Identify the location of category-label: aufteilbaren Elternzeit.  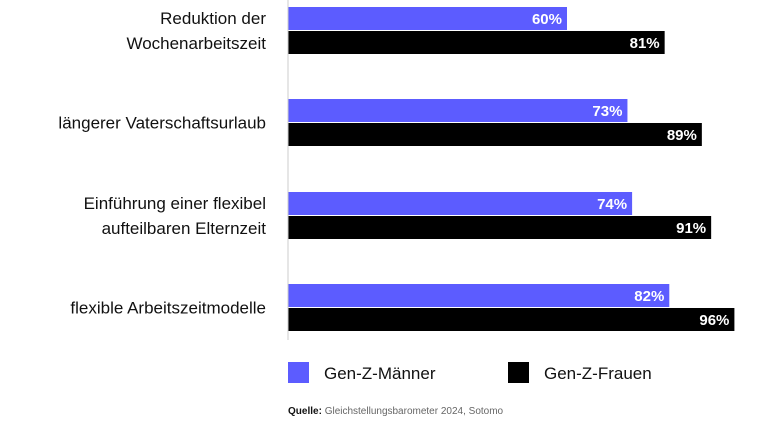
(184, 228).